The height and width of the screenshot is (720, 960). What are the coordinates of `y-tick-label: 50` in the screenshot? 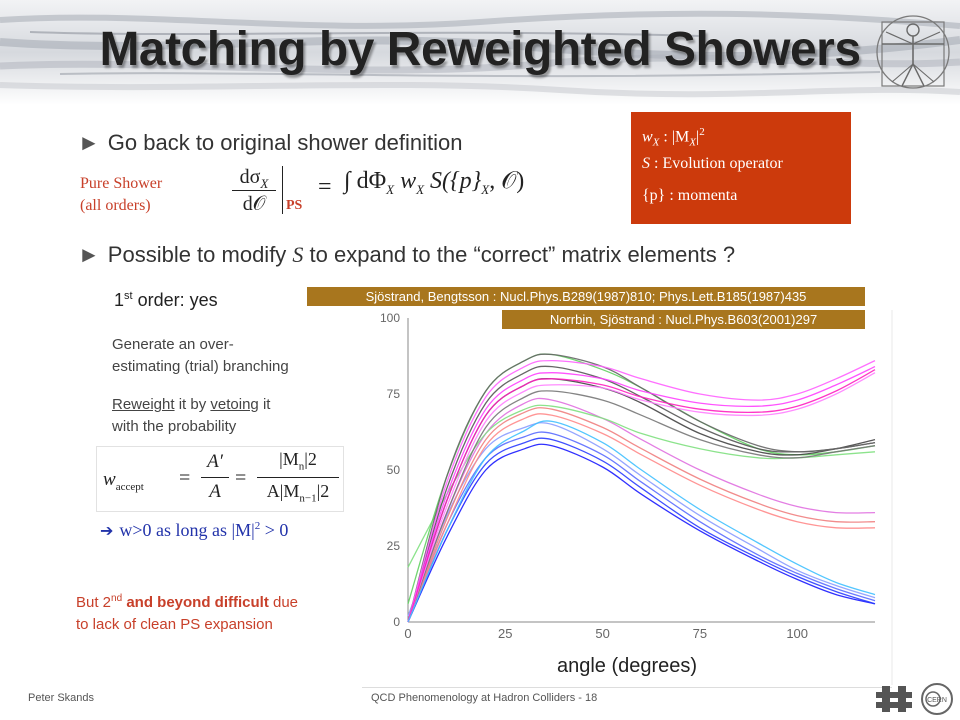 It's located at (394, 470).